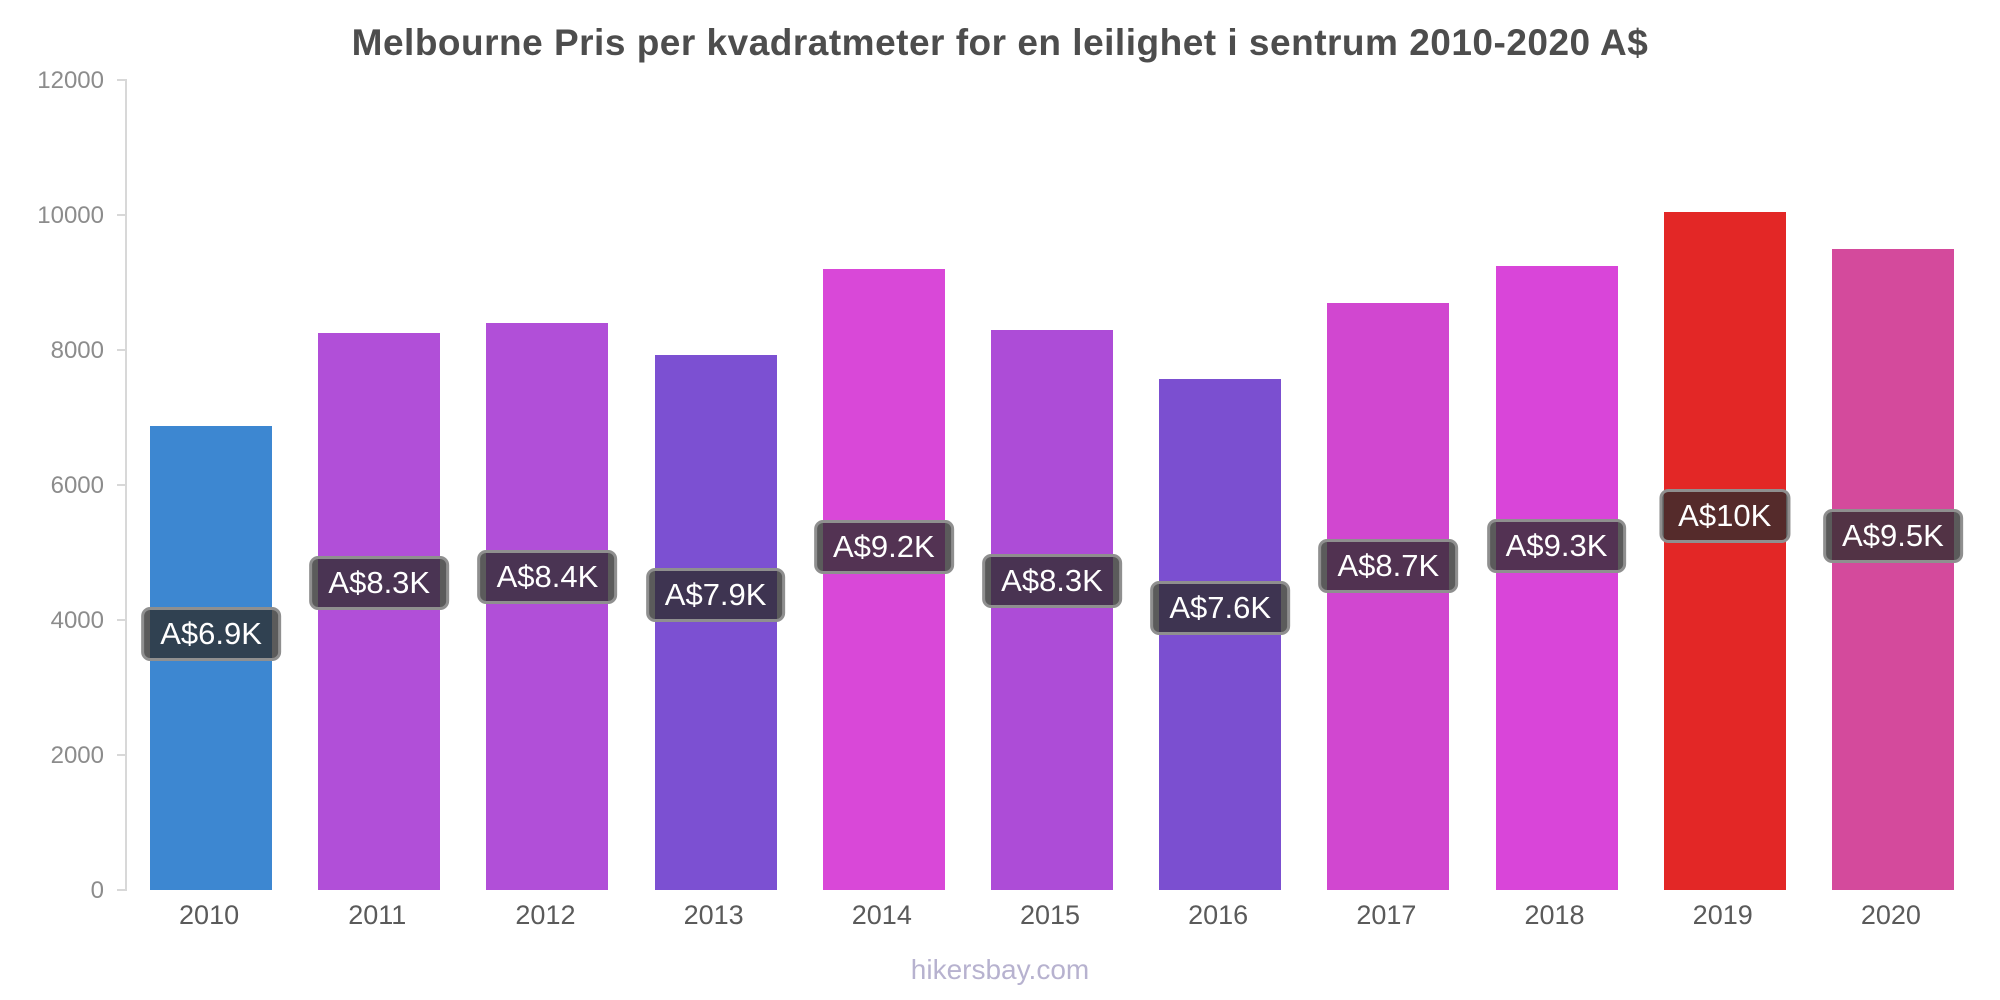 Image resolution: width=2000 pixels, height=1000 pixels. I want to click on bar-2017, so click(1388, 596).